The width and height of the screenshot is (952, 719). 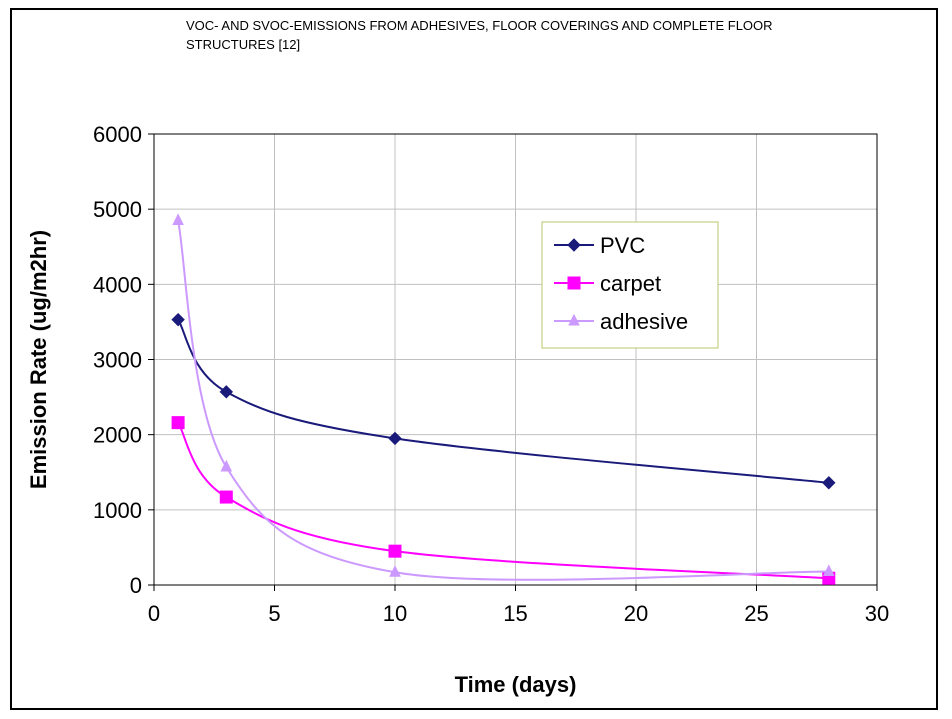 What do you see at coordinates (644, 321) in the screenshot?
I see `legend-label-adhesive: adhesive` at bounding box center [644, 321].